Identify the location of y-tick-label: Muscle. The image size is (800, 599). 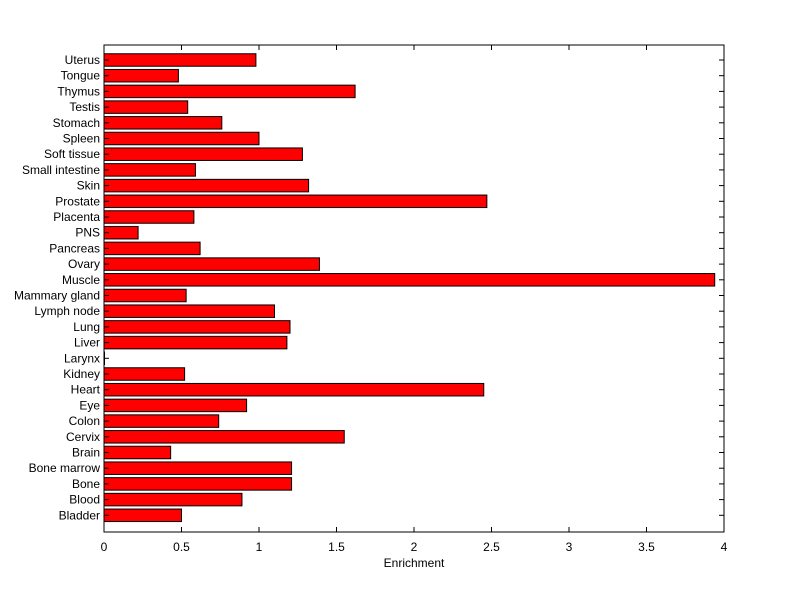
(81, 280).